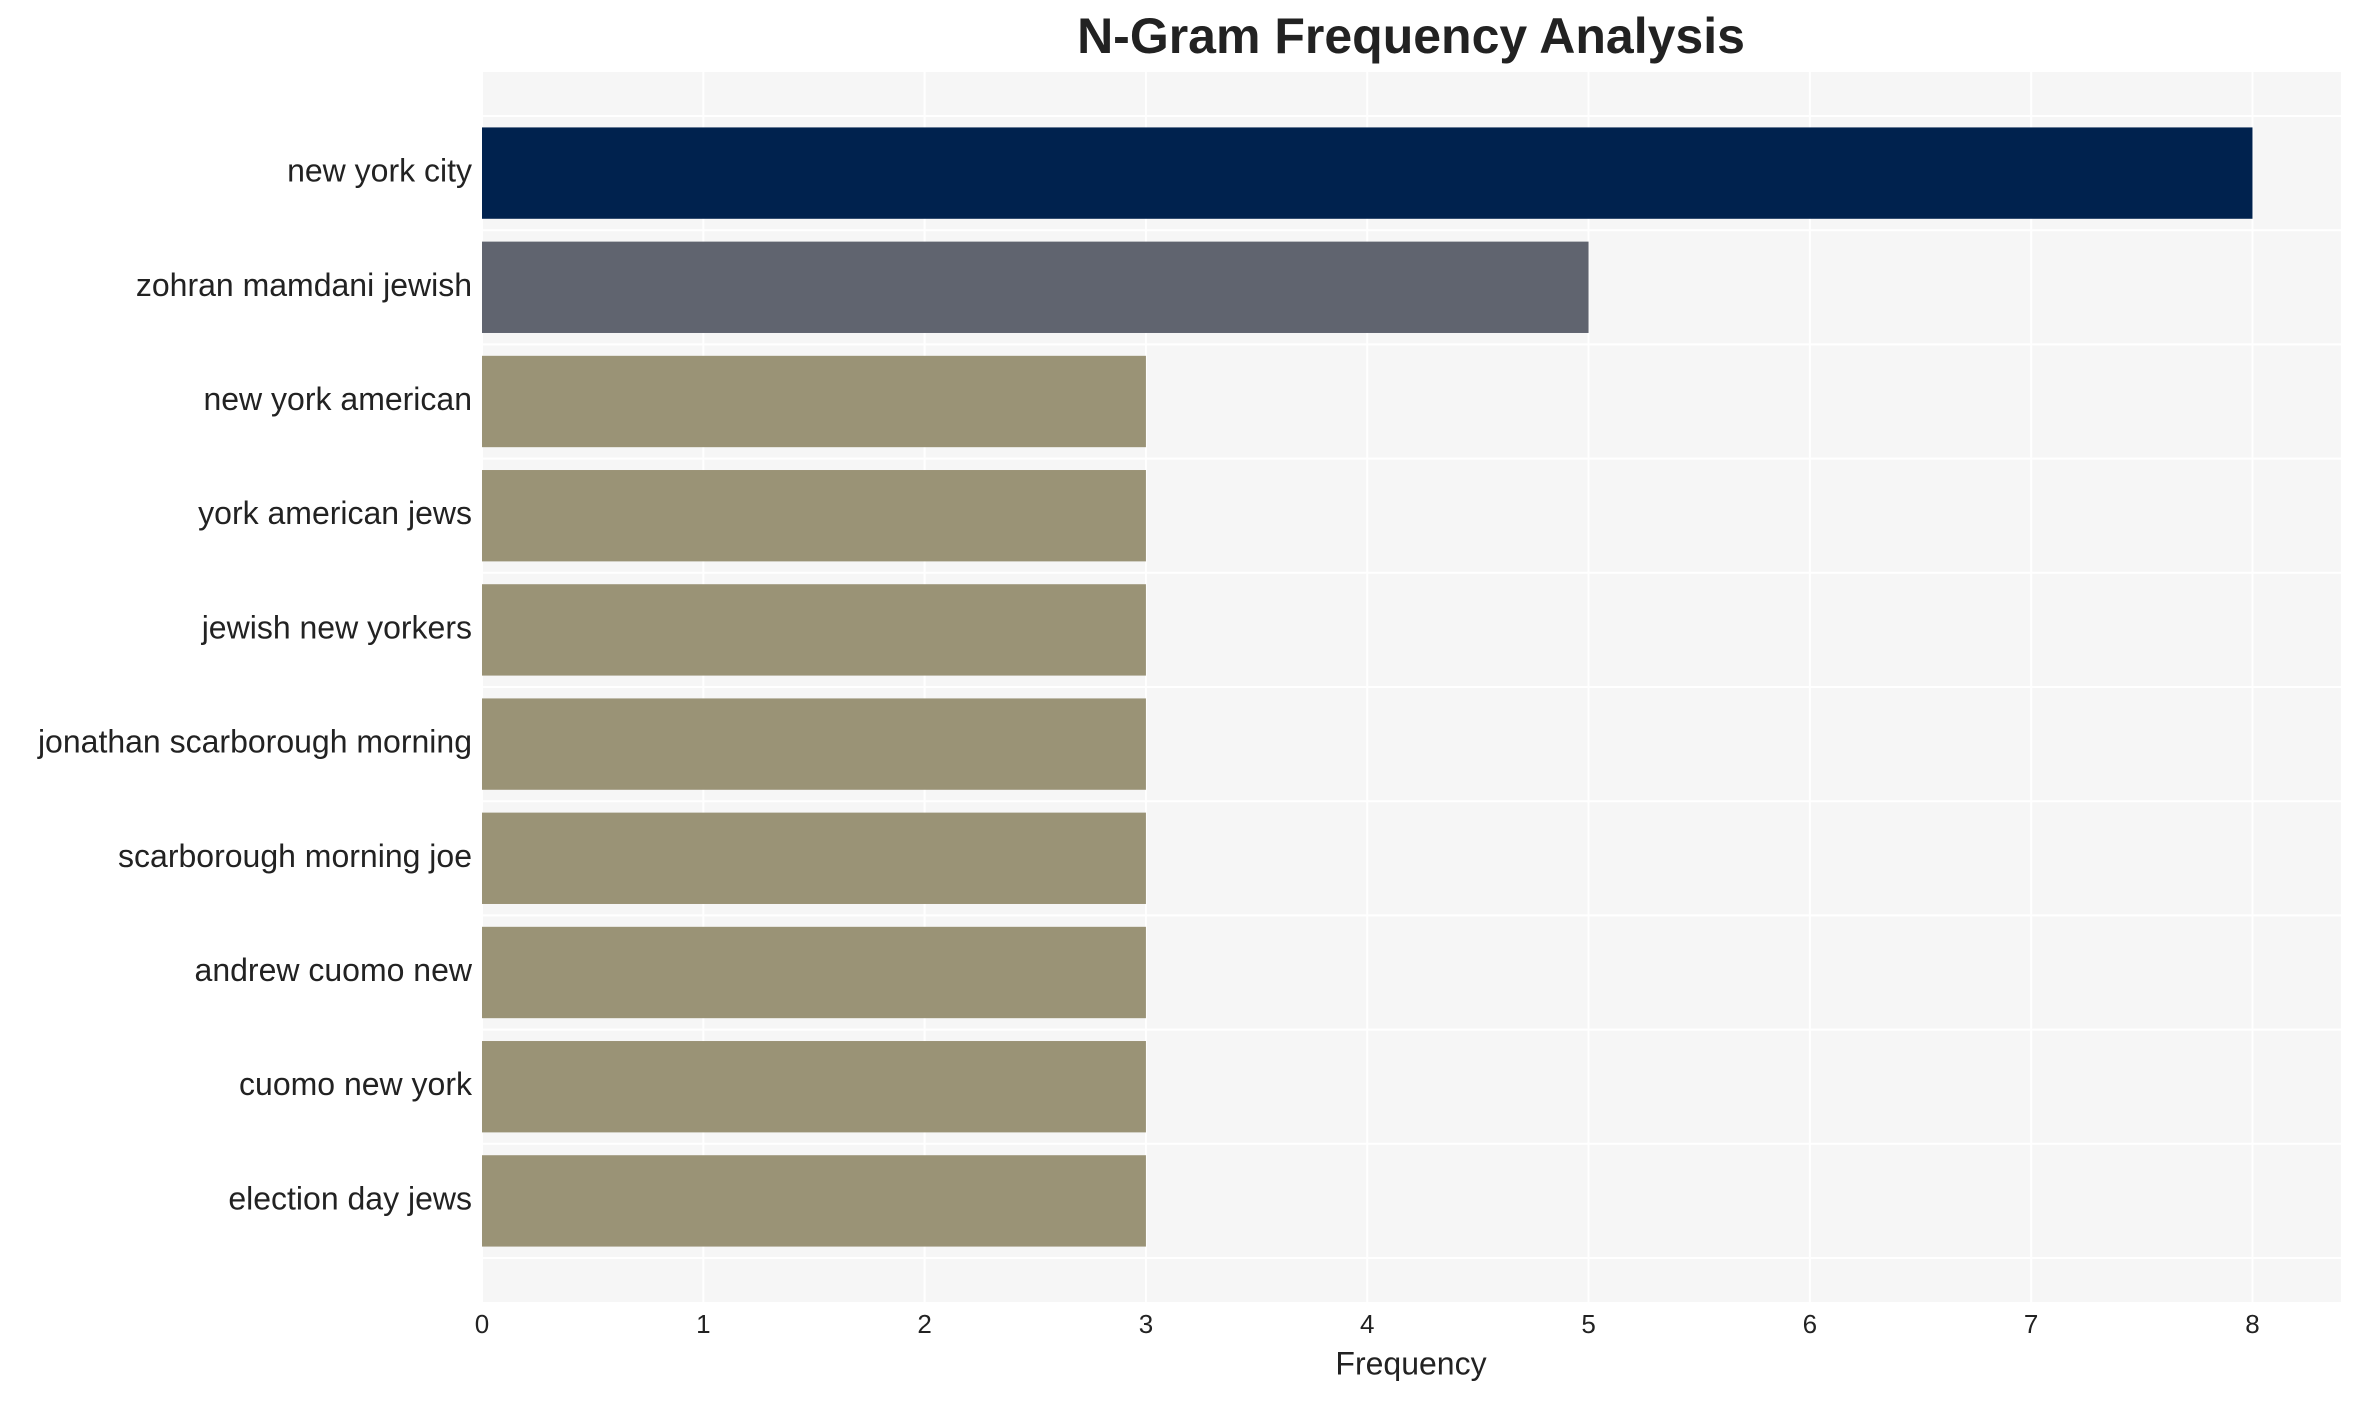 The image size is (2361, 1402). What do you see at coordinates (1411, 36) in the screenshot?
I see `chart-title: N-Gram Frequency Analysis` at bounding box center [1411, 36].